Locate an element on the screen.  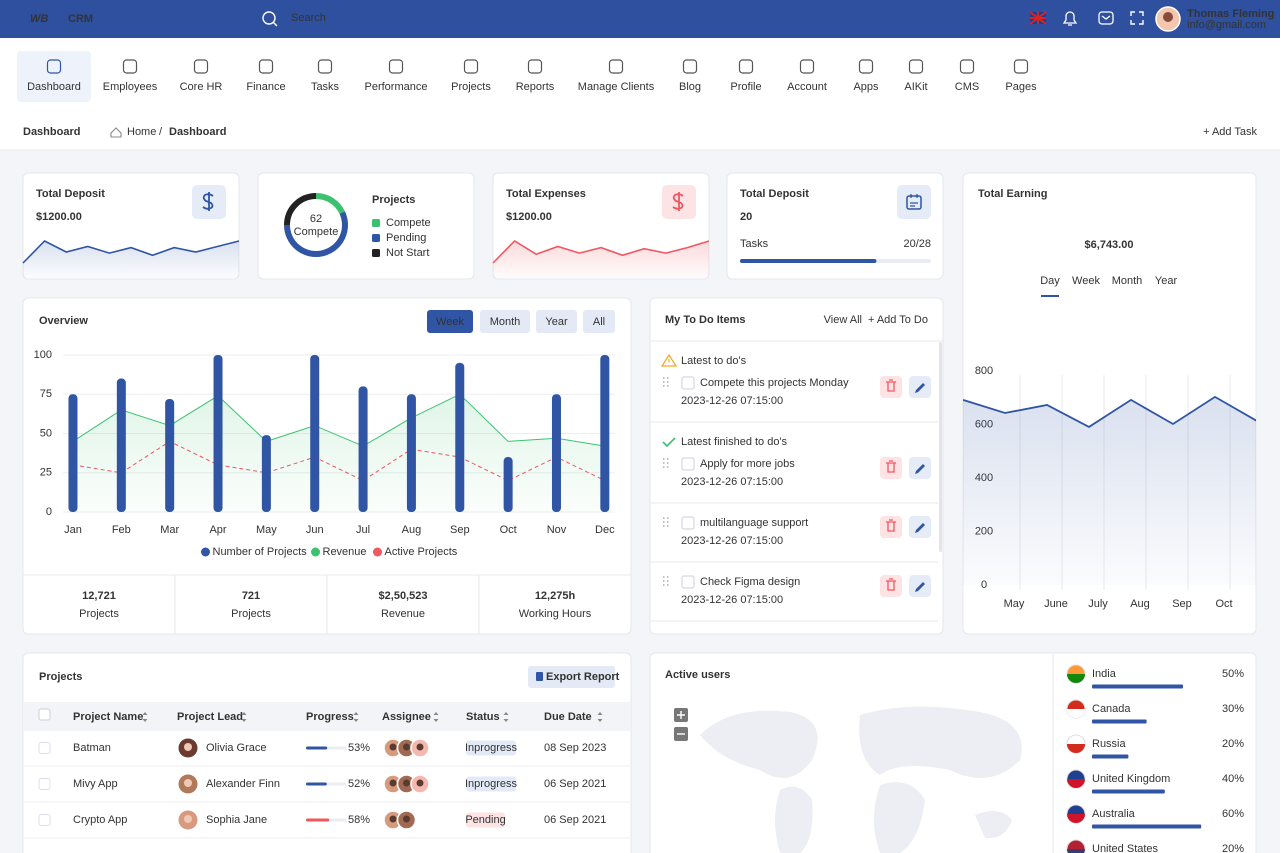
x-tick-label: June is located at coordinates (1056, 604).